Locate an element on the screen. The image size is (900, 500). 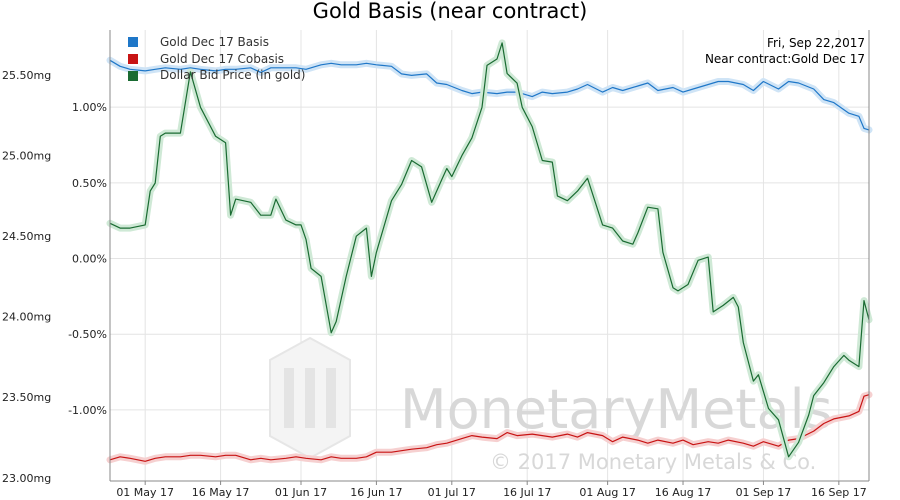
legend-item-basis: Gold Dec 17 Basis is located at coordinates (198, 42).